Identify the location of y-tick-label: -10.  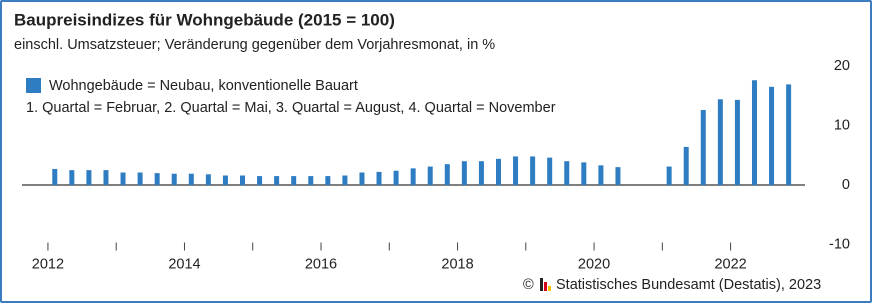
(839, 244).